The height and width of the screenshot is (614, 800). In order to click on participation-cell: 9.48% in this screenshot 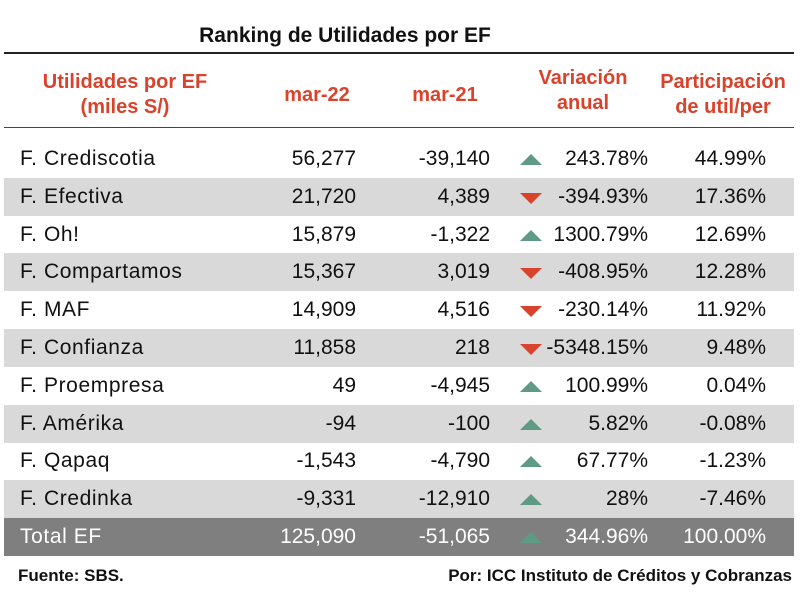, I will do `click(736, 347)`.